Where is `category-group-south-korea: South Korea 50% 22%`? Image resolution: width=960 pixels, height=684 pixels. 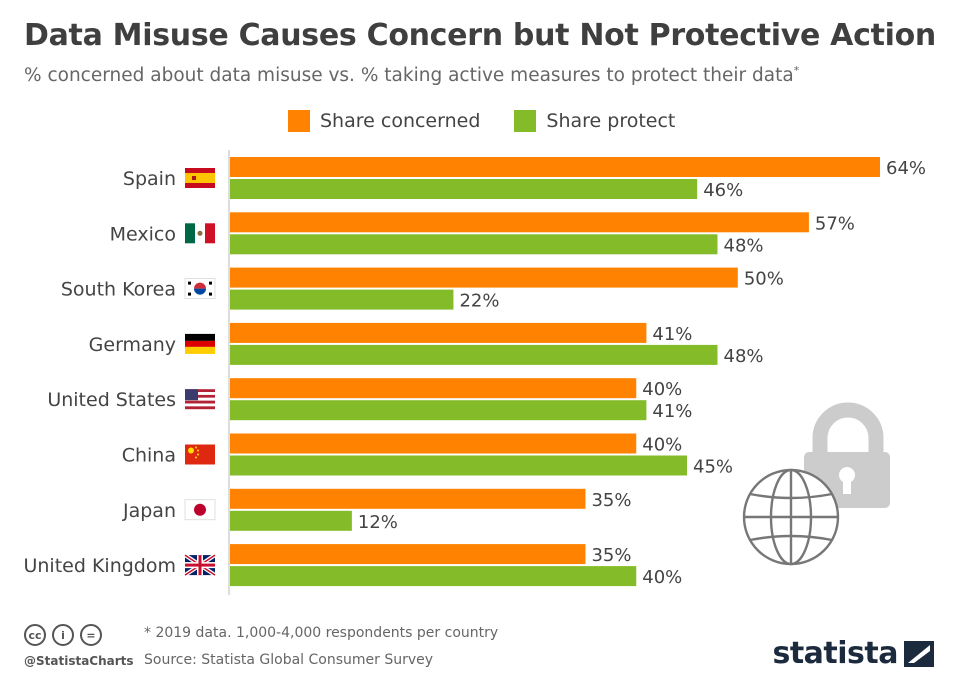 category-group-south-korea: South Korea 50% 22% is located at coordinates (422, 289).